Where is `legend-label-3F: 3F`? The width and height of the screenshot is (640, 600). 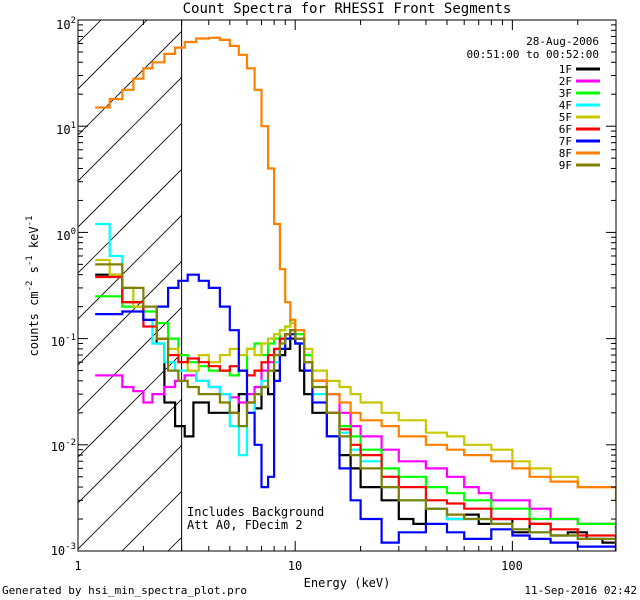
legend-label-3F: 3F is located at coordinates (565, 93).